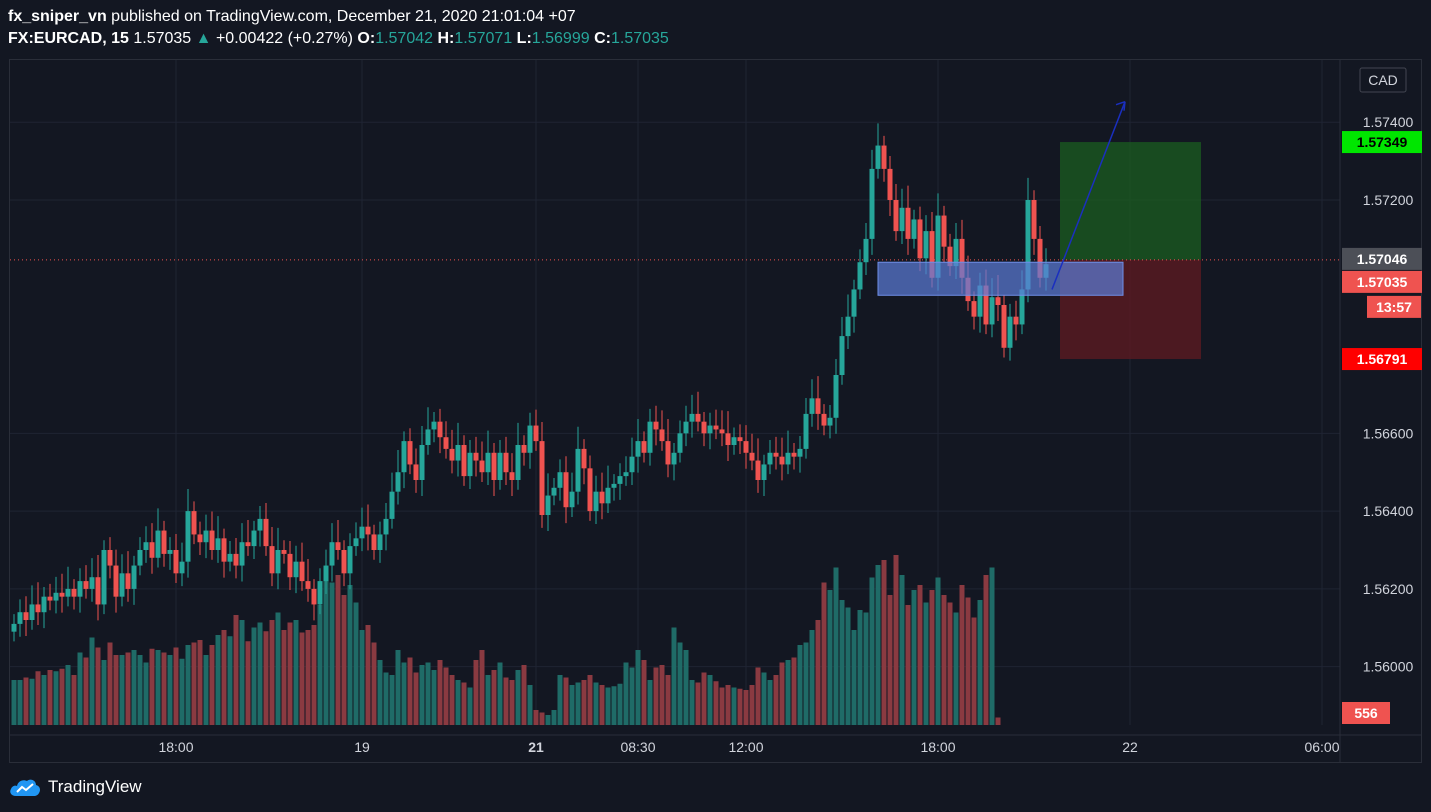  I want to click on symbol-label: FX:EURCAD, 15, so click(68, 38).